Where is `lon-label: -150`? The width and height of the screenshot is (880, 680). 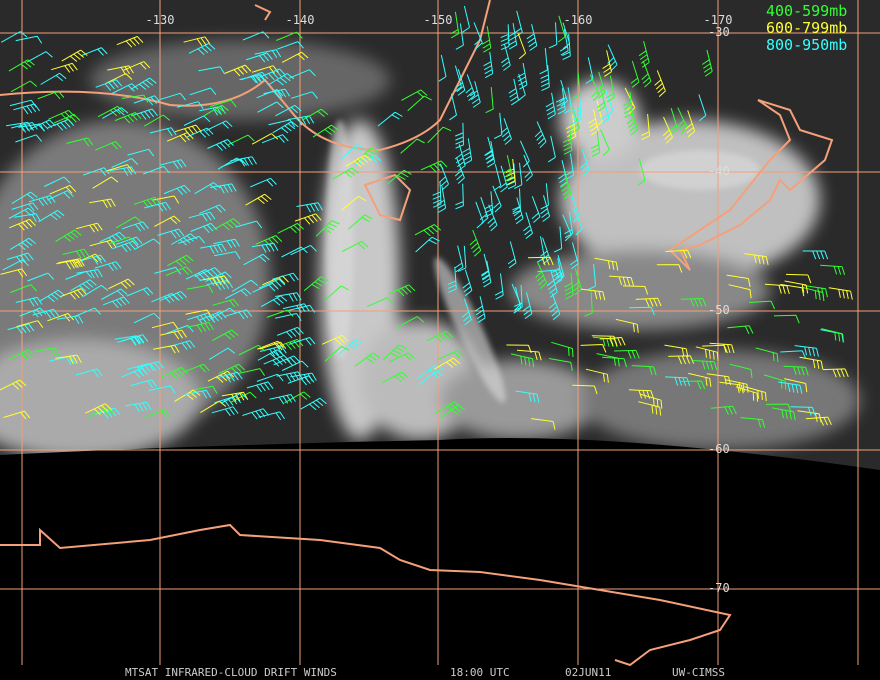
lon-label: -150 is located at coordinates (438, 20).